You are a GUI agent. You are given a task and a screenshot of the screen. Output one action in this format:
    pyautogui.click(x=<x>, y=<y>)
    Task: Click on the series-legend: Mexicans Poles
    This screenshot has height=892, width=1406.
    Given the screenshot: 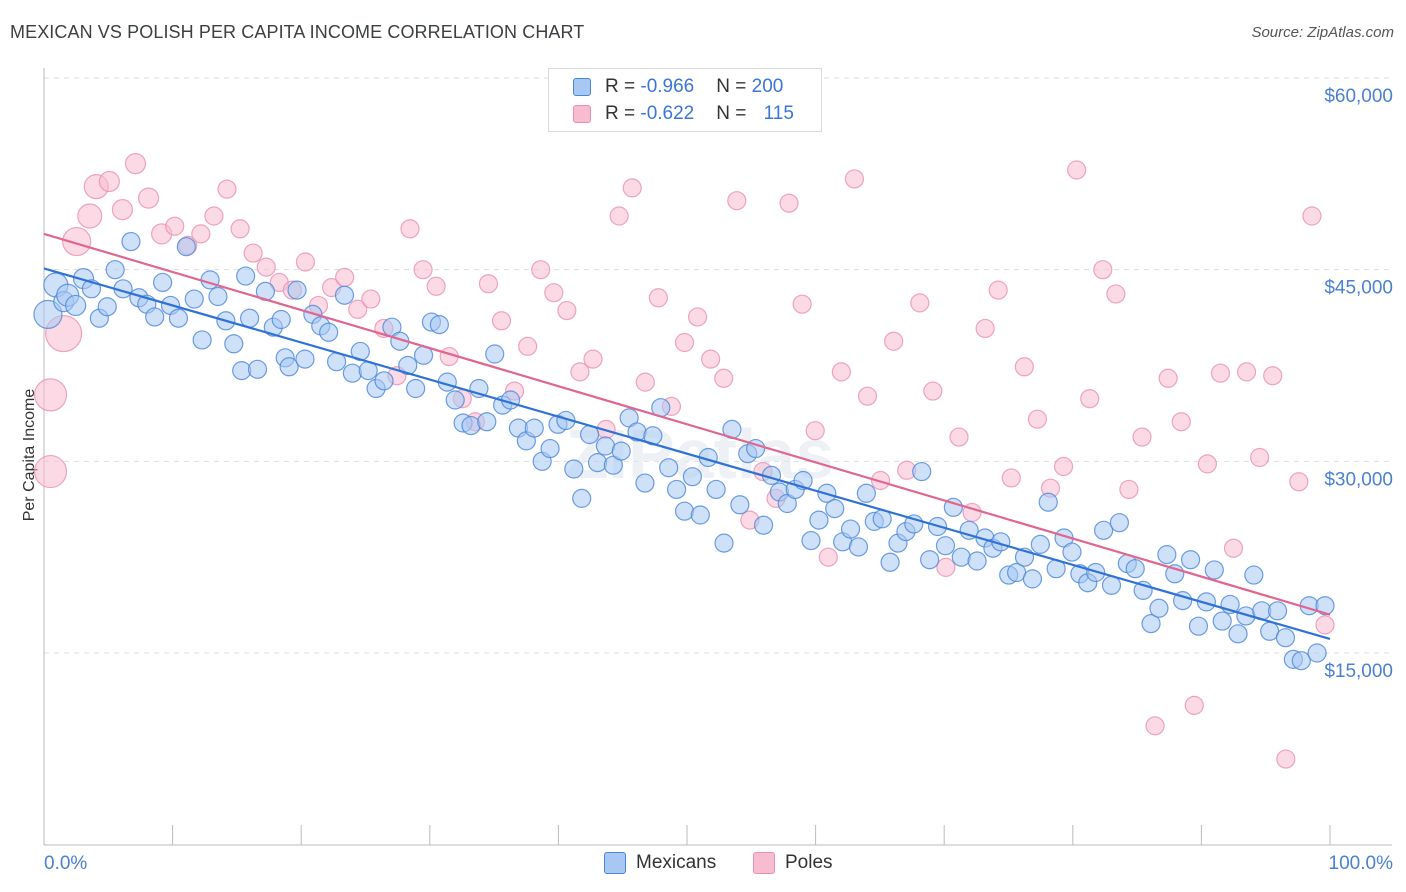 What is the action you would take?
    pyautogui.click(x=703, y=864)
    